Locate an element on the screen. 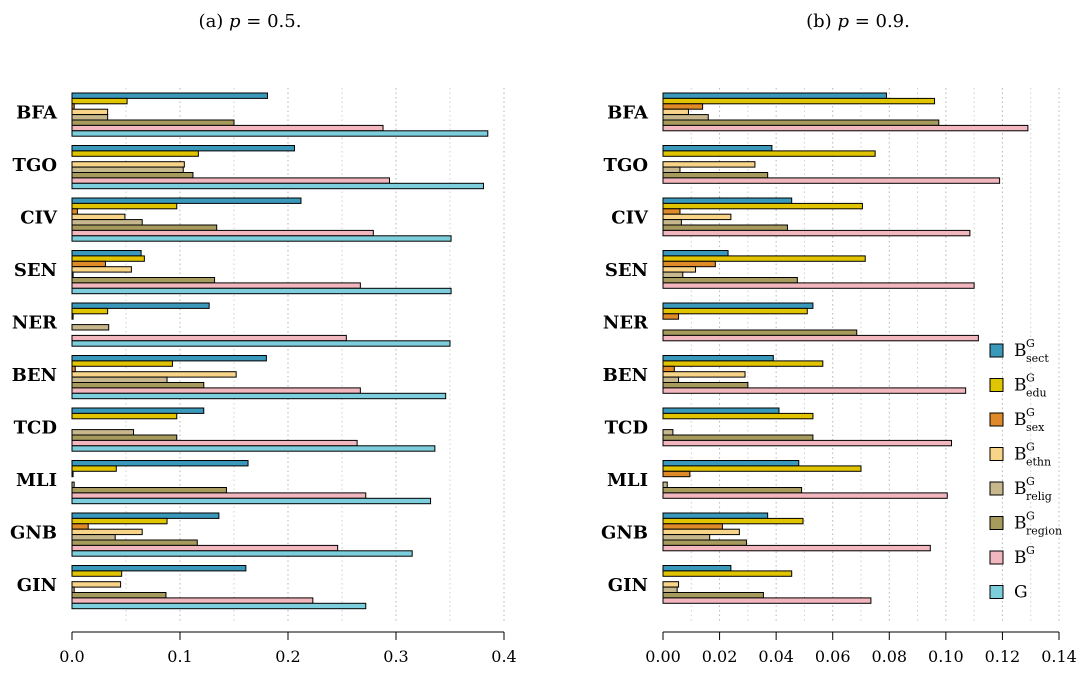  chart-title: (b) p = 0.9. is located at coordinates (858, 21).